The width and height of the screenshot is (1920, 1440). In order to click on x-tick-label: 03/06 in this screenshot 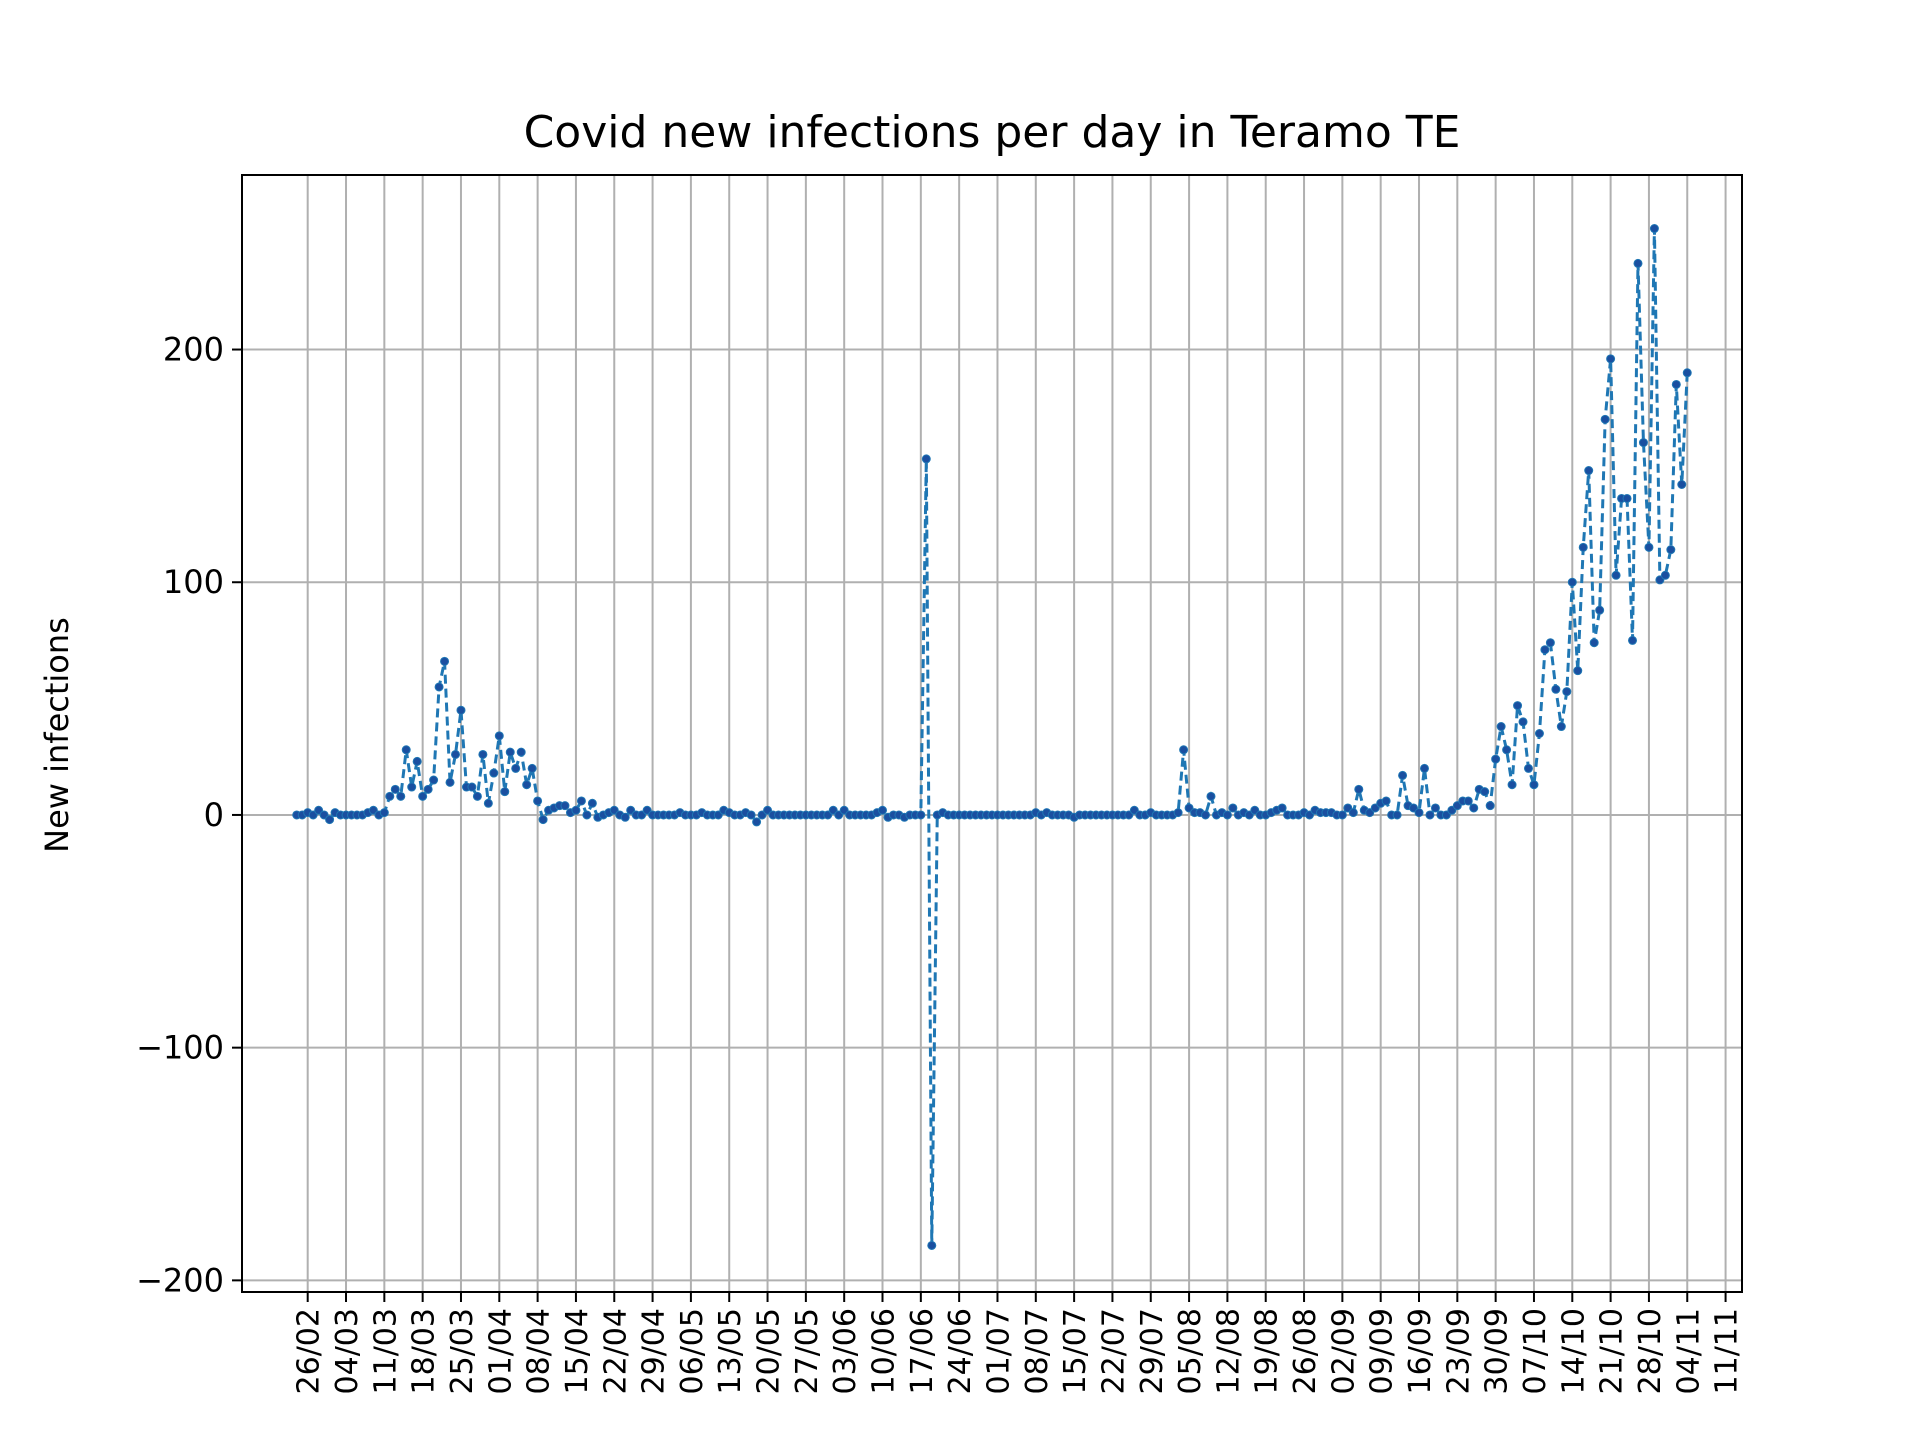, I will do `click(845, 1351)`.